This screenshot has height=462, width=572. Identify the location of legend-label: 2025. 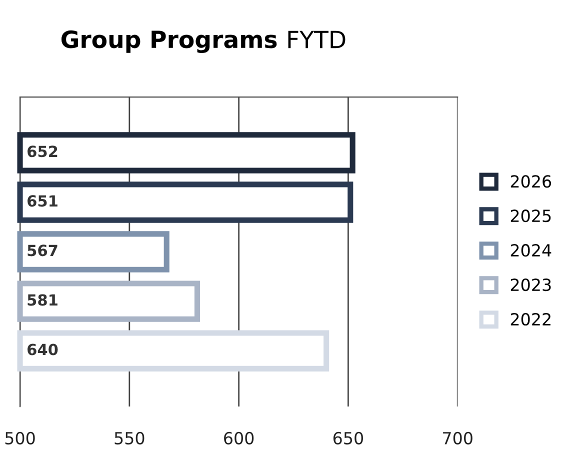
(530, 216).